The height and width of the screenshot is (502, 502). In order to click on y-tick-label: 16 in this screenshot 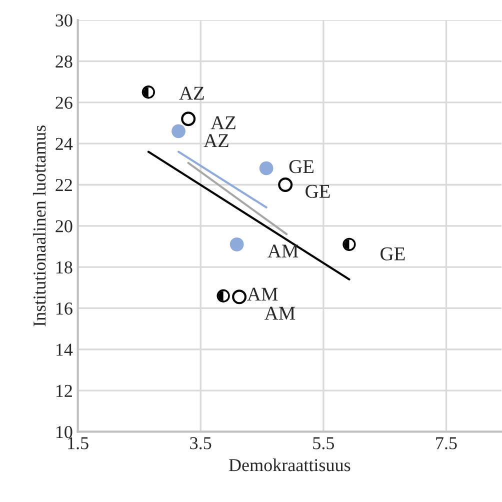, I will do `click(64, 308)`.